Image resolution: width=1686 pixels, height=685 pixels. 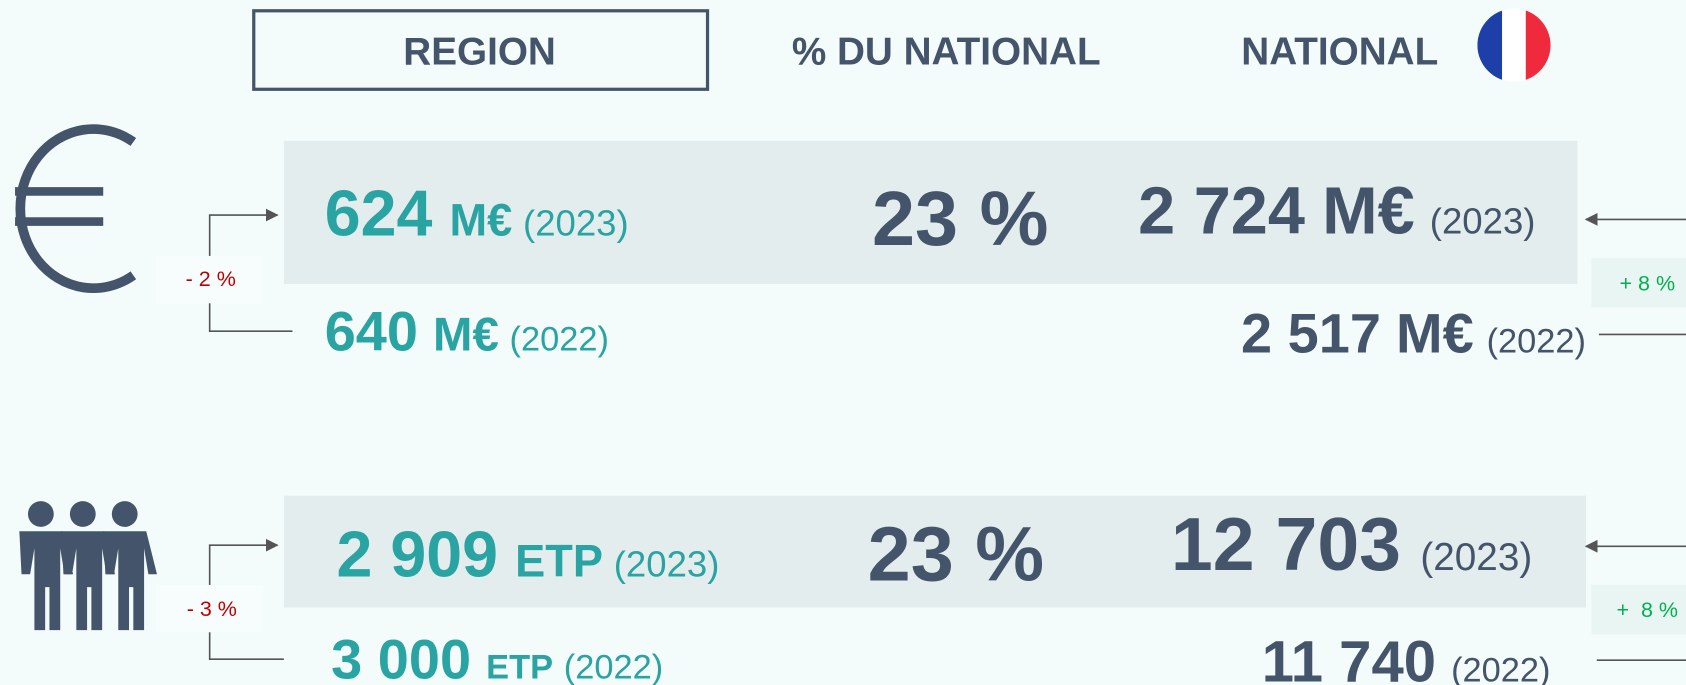 What do you see at coordinates (1286, 544) in the screenshot?
I see `value: 12 703` at bounding box center [1286, 544].